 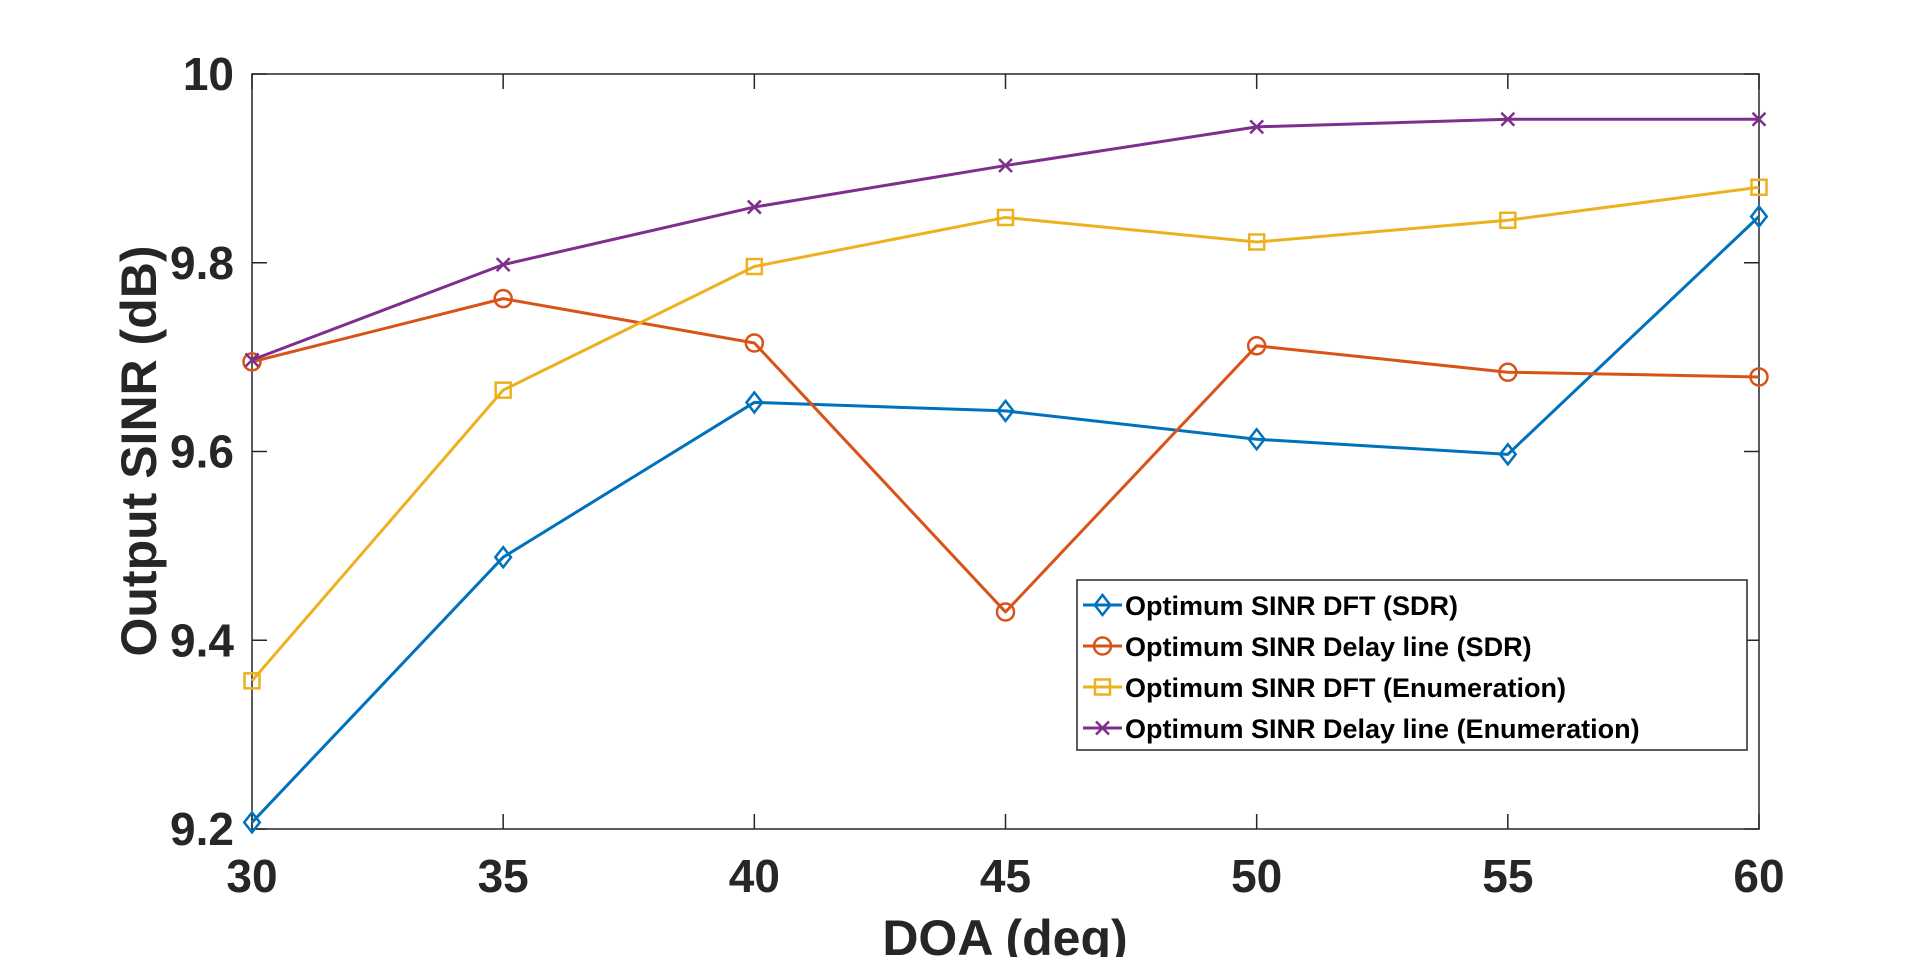 I want to click on legend-label: Optimum SINR DFT (Enumeration), so click(x=1345, y=688).